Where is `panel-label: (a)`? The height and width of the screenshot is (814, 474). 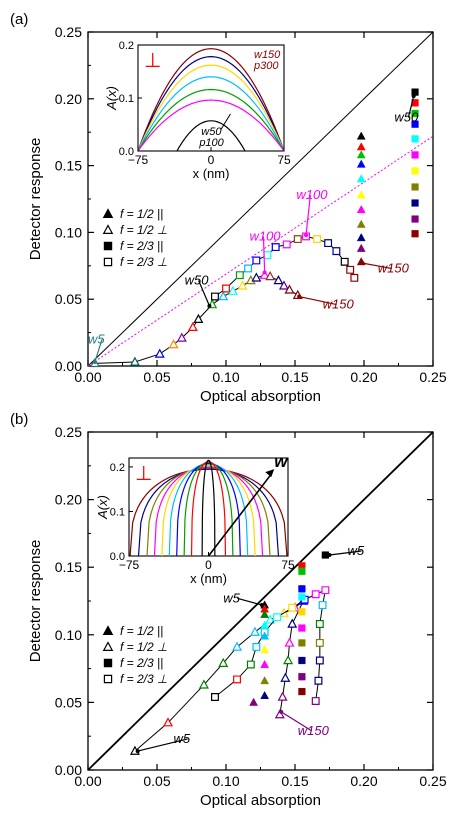 panel-label: (a) is located at coordinates (19, 19).